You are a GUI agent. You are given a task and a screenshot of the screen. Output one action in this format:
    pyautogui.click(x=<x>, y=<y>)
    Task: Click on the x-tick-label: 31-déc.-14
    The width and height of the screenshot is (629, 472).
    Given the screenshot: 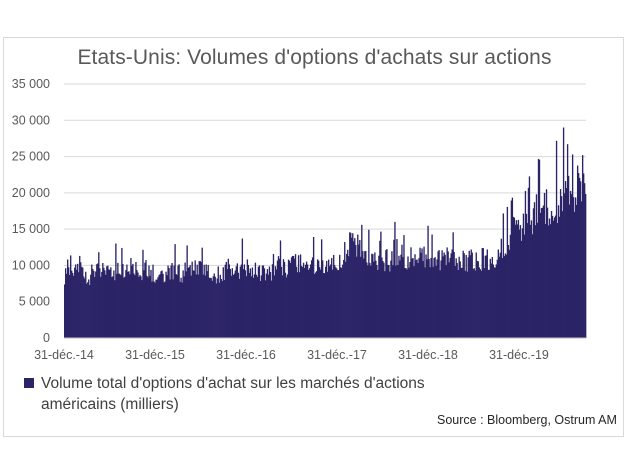 What is the action you would take?
    pyautogui.click(x=64, y=355)
    